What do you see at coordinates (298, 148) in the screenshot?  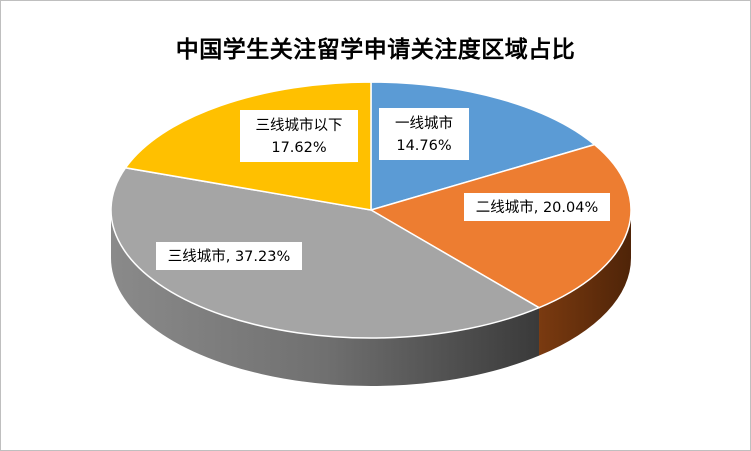 I see `label-line: 17.62%` at bounding box center [298, 148].